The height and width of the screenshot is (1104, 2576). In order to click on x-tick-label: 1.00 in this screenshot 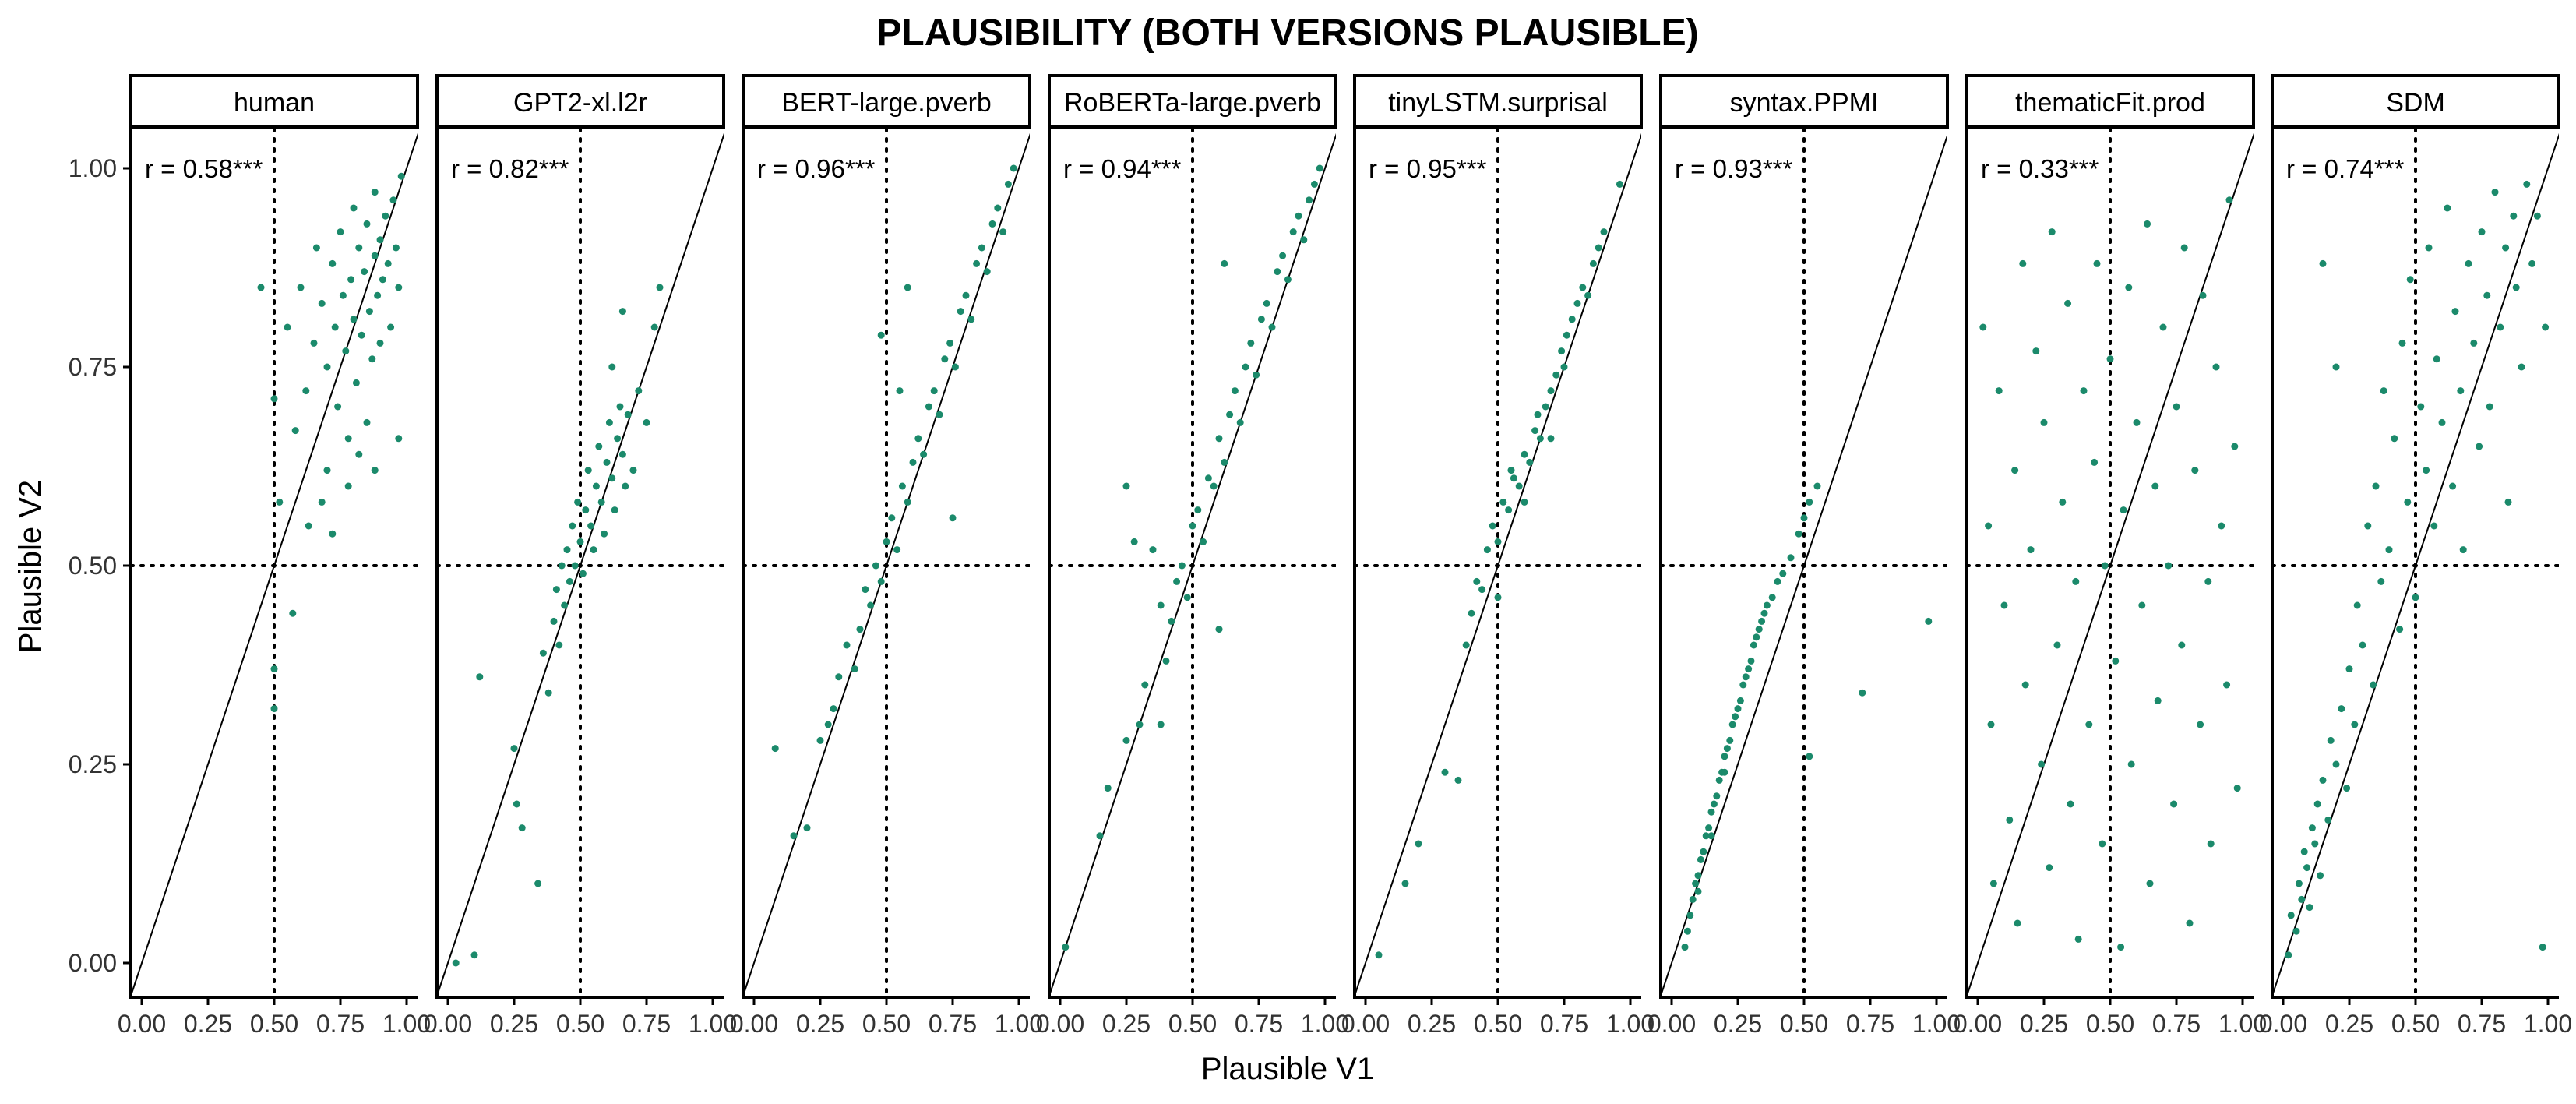, I will do `click(1325, 1024)`.